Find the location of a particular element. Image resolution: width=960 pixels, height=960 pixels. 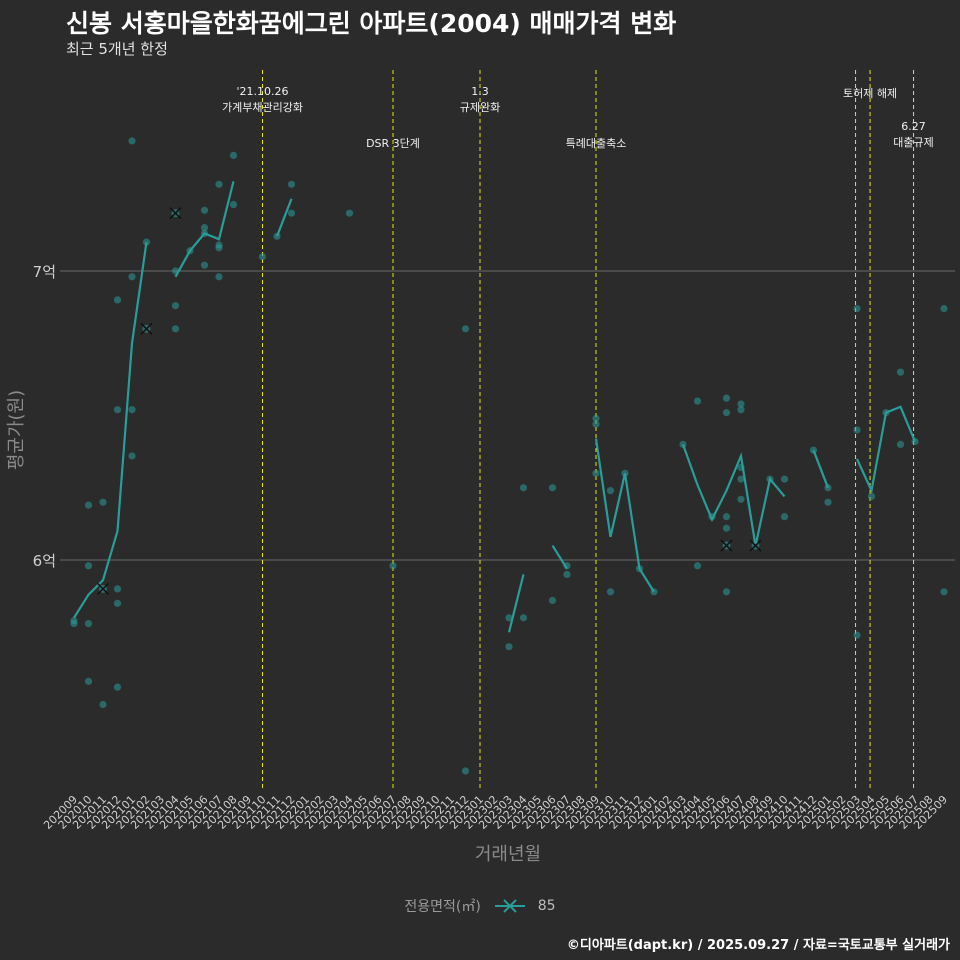

legend-entry-85: 85 is located at coordinates (546, 906).